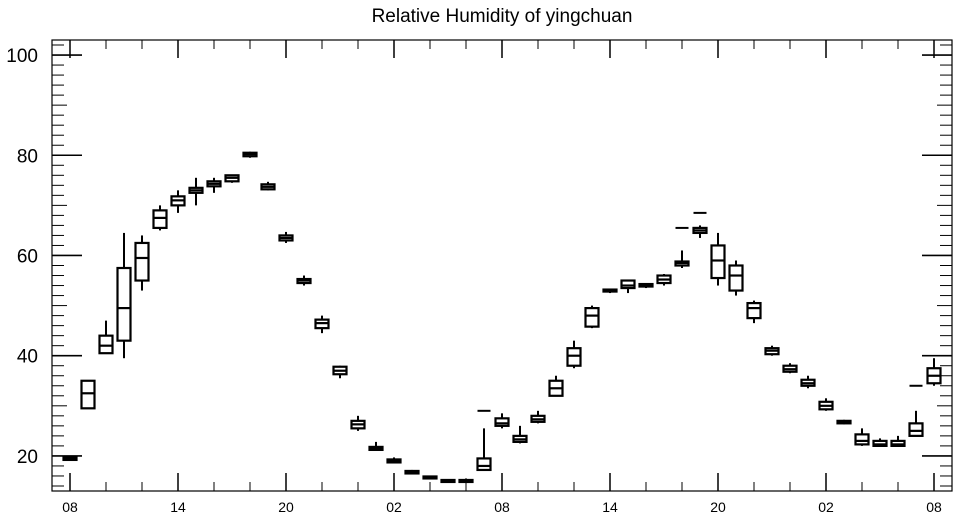 Image resolution: width=957 pixels, height=525 pixels. Describe the element at coordinates (27, 457) in the screenshot. I see `y-tick-label: 20` at that location.